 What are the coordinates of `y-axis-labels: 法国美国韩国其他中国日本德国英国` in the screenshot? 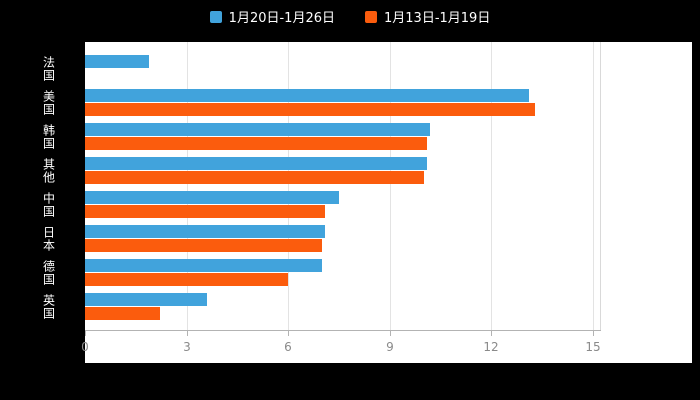 It's located at (42, 200).